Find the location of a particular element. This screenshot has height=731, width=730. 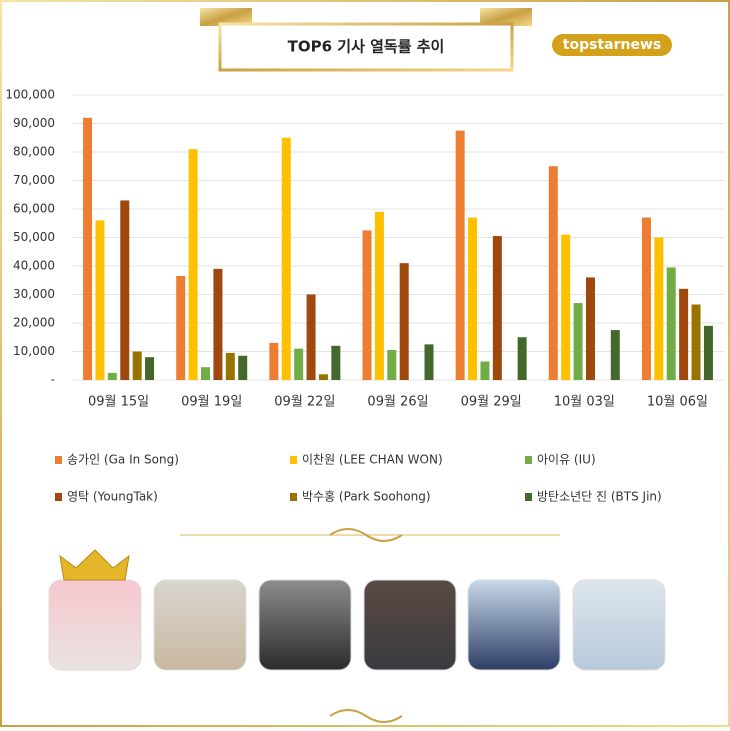

crown is located at coordinates (94, 565).